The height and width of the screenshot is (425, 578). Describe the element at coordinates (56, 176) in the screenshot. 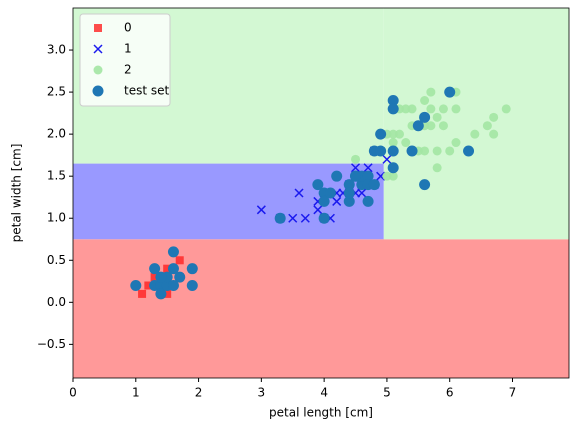

I see `y-tick-label: 1.5` at that location.